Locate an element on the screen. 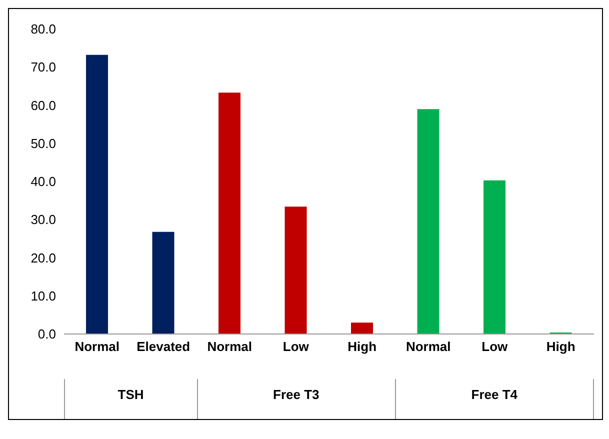 Image resolution: width=609 pixels, height=439 pixels. text: Free T3 is located at coordinates (295, 399).